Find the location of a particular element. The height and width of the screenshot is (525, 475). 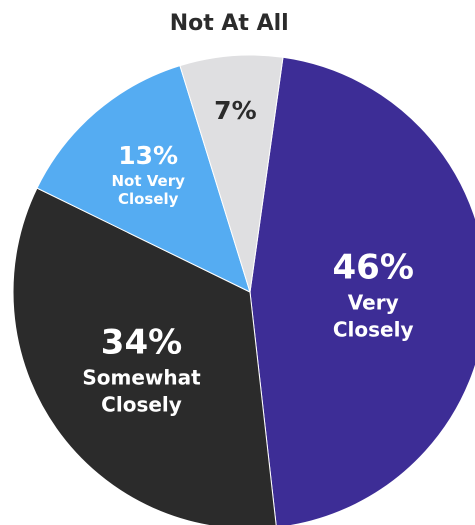

external-label-not-at-all: Not At All is located at coordinates (229, 23).